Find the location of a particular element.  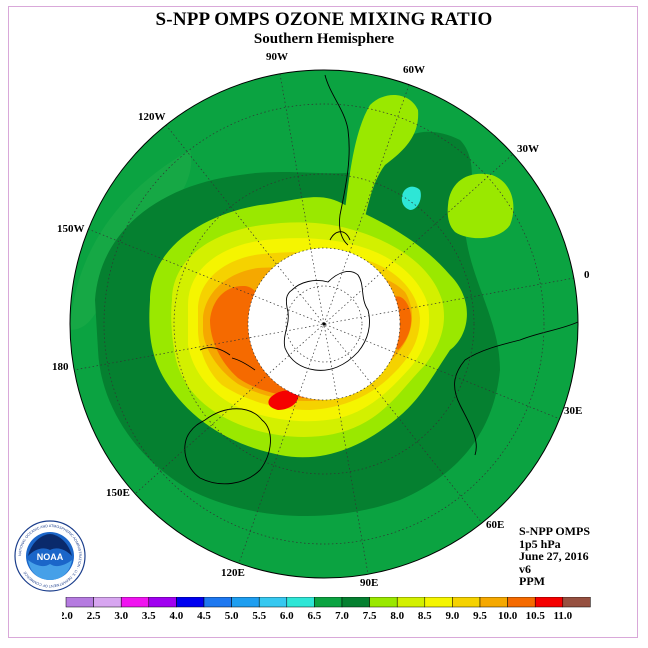

colorbar-tick-label: 5.5 is located at coordinates (259, 616).